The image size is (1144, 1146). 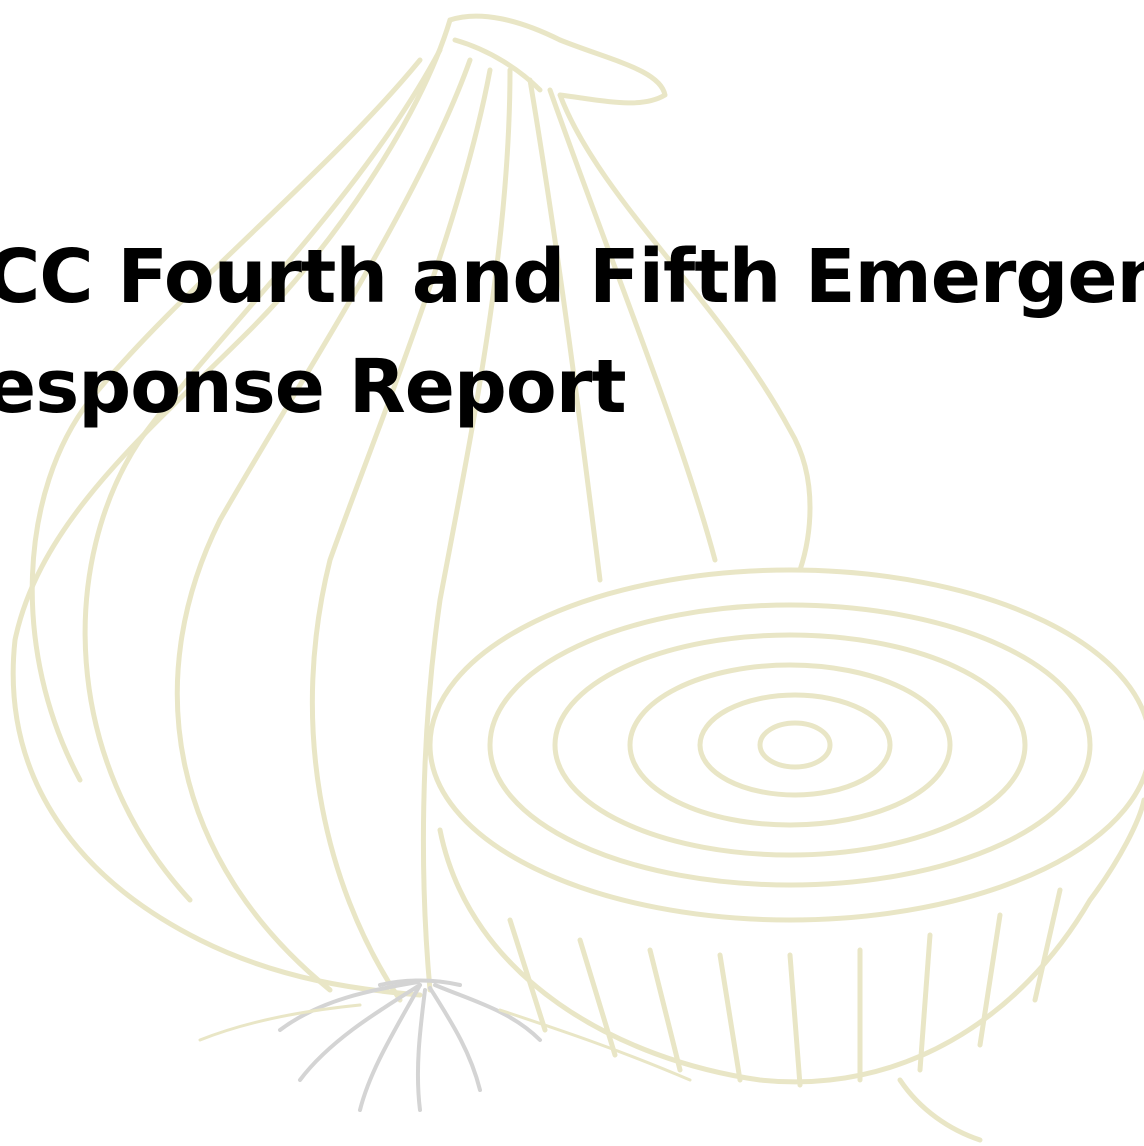 What do you see at coordinates (410, 1045) in the screenshot?
I see `onion-roots` at bounding box center [410, 1045].